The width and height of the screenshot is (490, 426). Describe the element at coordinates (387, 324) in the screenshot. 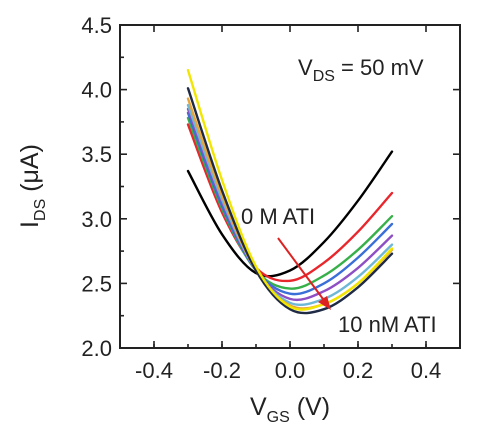

I see `end-concentration-label: 10 nM ATI` at that location.